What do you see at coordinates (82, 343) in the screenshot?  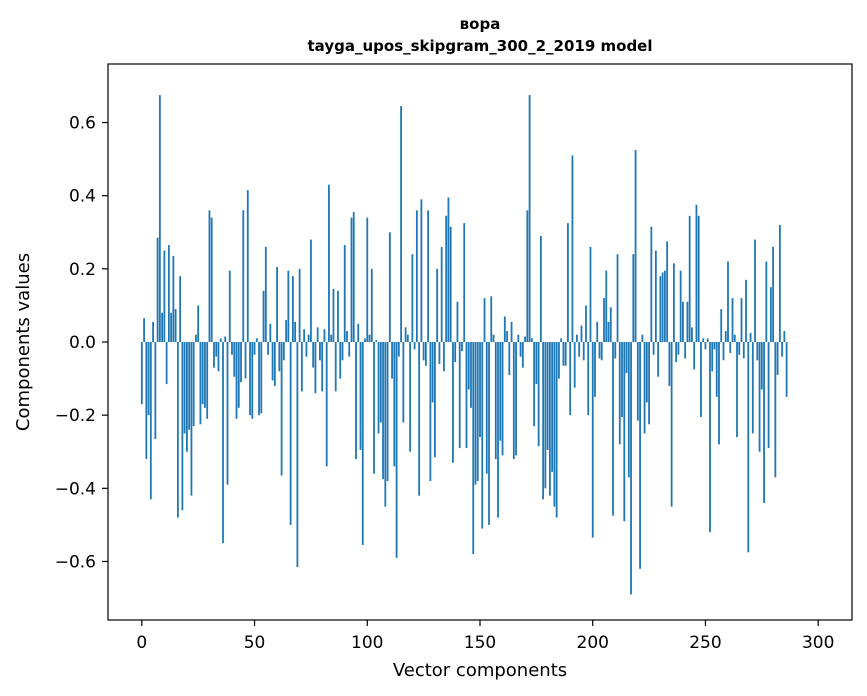 I see `y-tick-label: 0.0` at bounding box center [82, 343].